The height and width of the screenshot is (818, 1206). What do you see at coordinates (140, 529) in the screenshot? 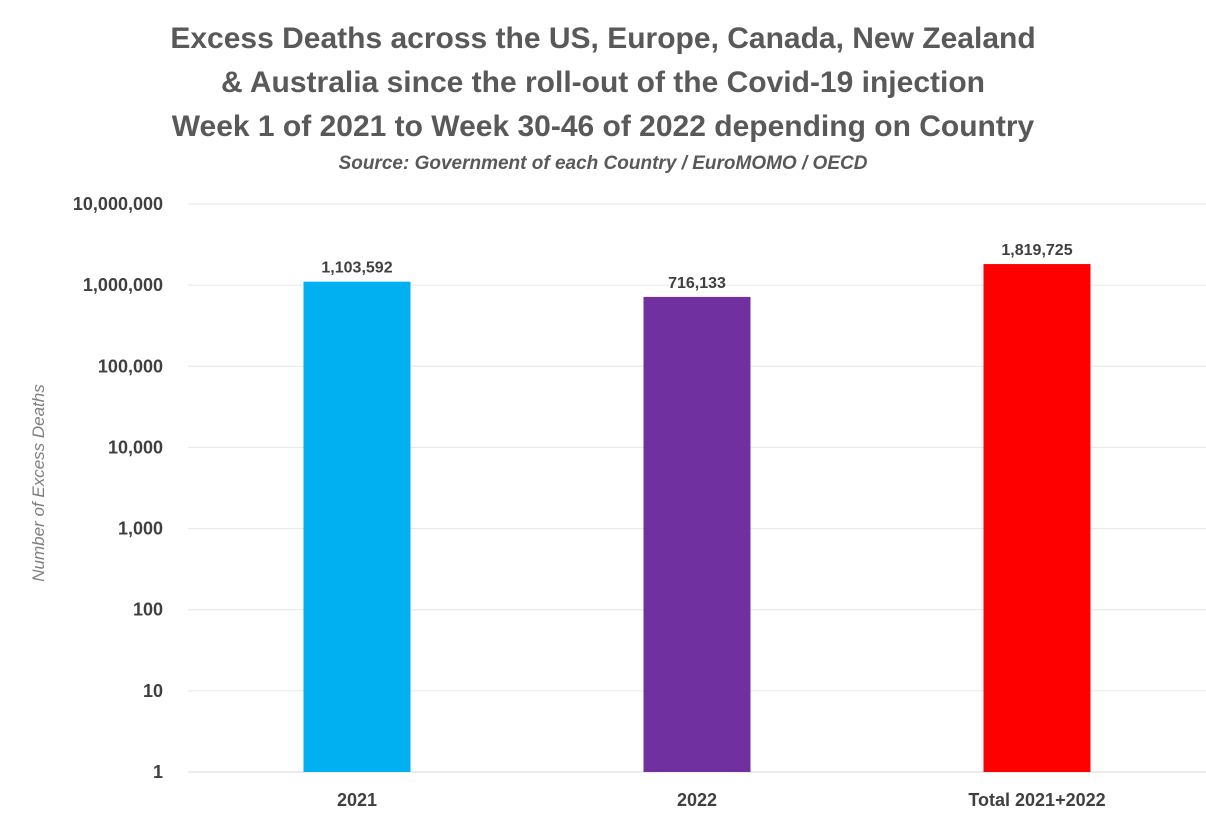
I see `y-tick-label: 1,000` at bounding box center [140, 529].